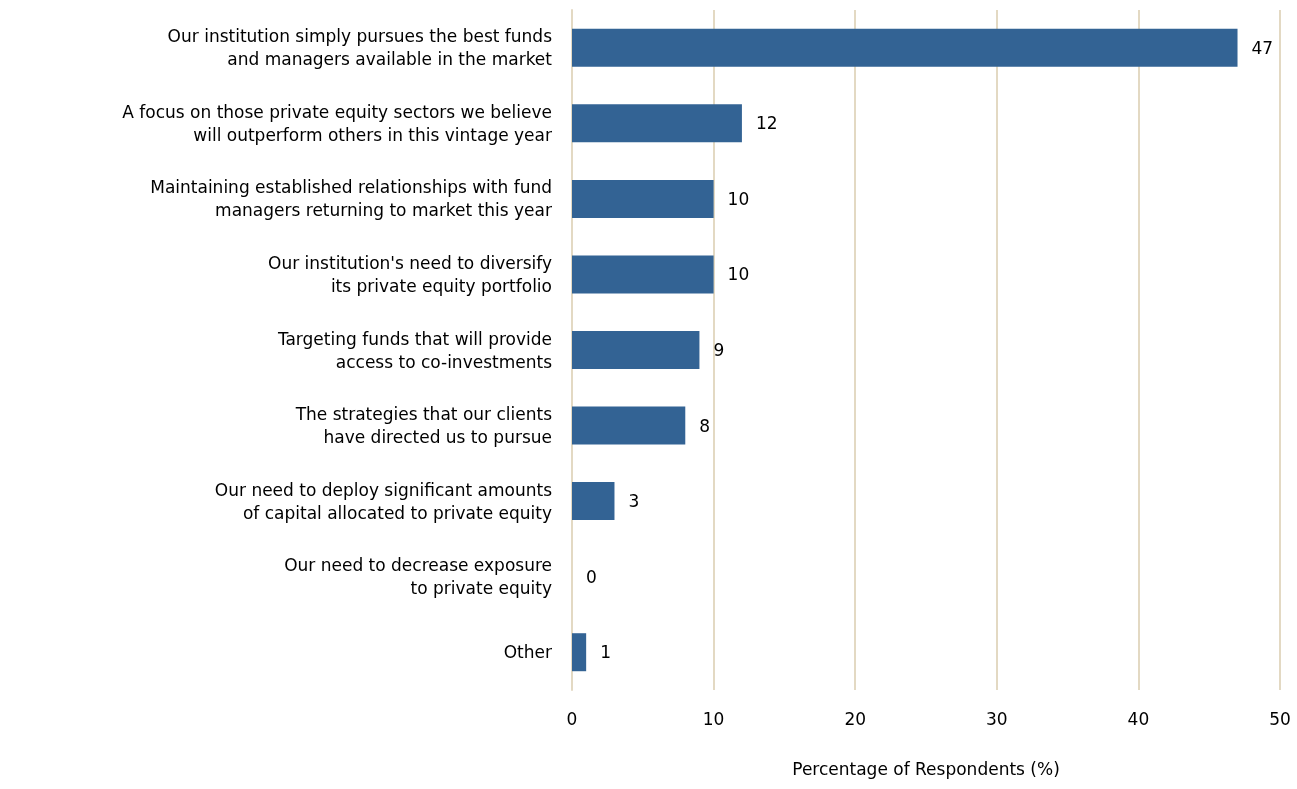  I want to click on data-label: 8, so click(705, 425).